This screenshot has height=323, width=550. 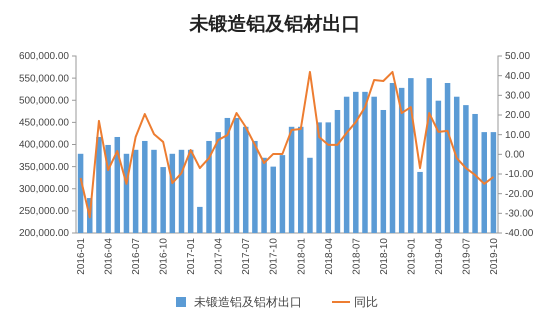 What do you see at coordinates (192, 256) in the screenshot?
I see `x-tick-label: 2017-01` at bounding box center [192, 256].